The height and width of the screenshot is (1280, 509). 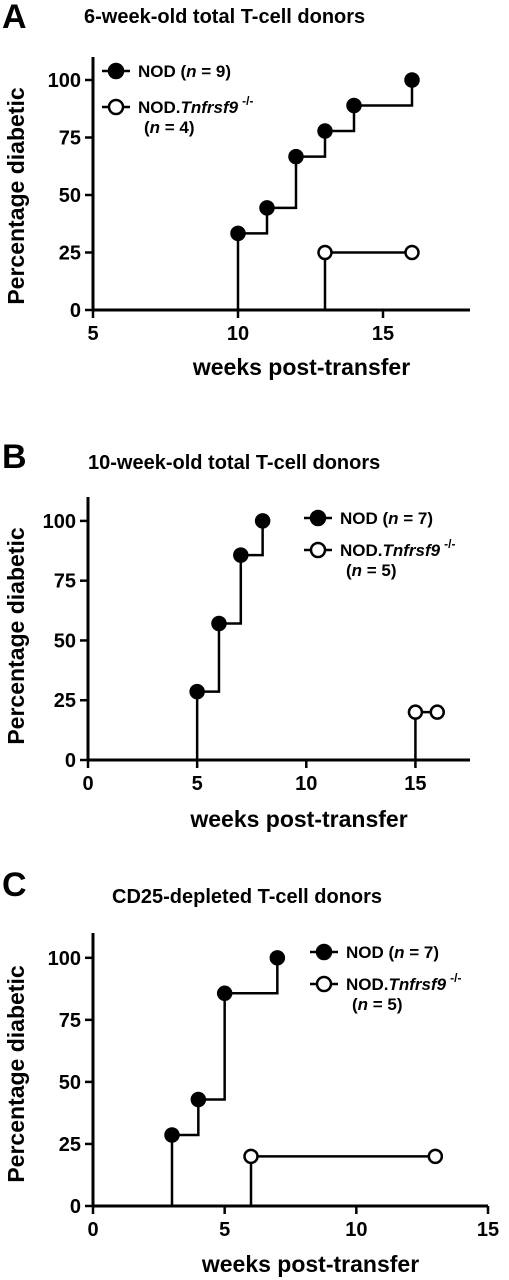 I want to click on panel-letter: A, so click(x=14, y=18).